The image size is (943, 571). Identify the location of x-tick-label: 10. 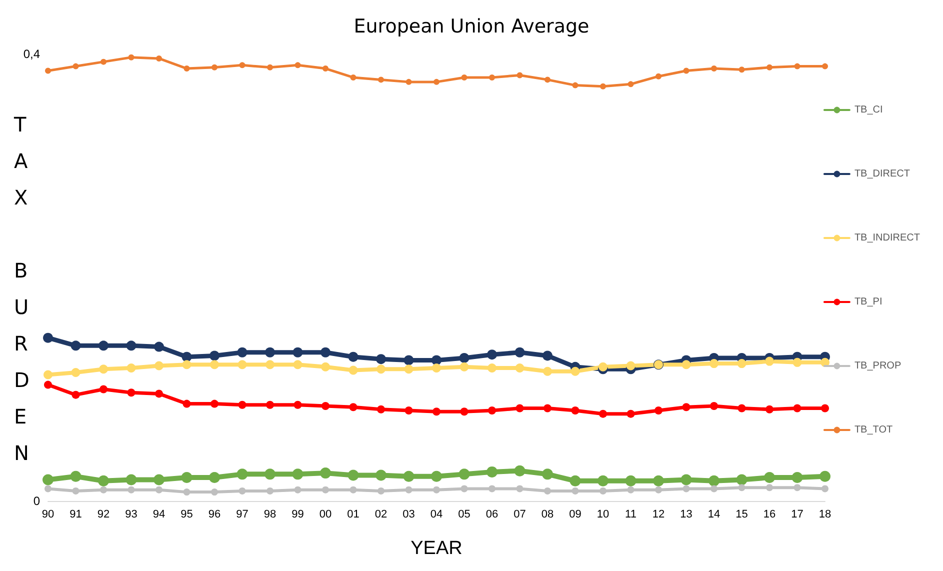
(603, 514).